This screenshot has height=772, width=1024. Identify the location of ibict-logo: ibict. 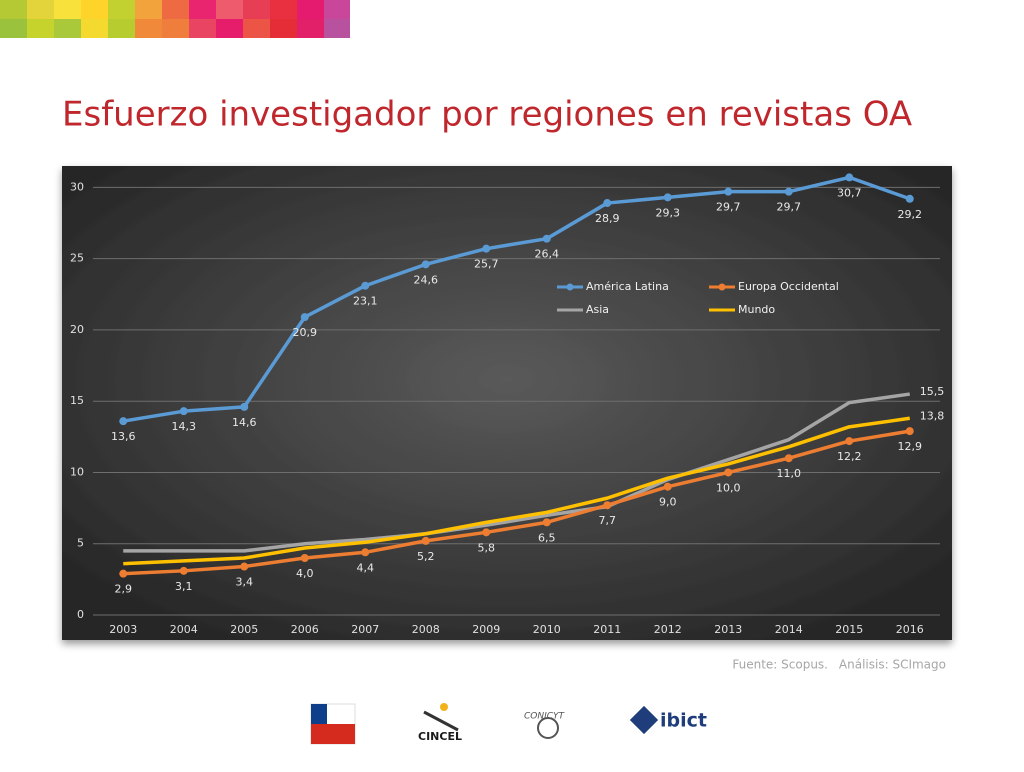
(668, 720).